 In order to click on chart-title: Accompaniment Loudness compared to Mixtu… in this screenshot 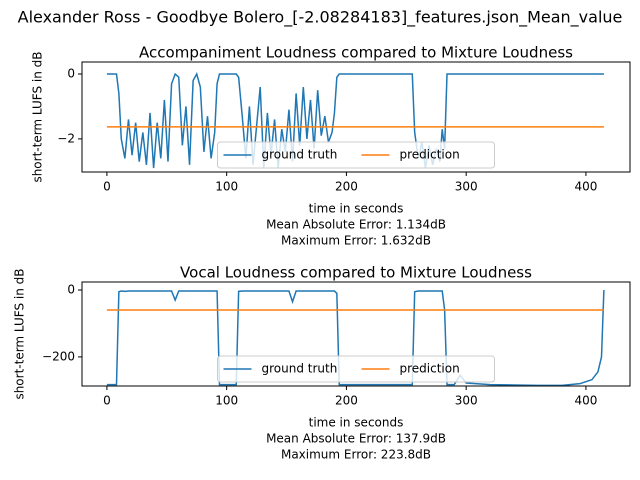, I will do `click(356, 53)`.